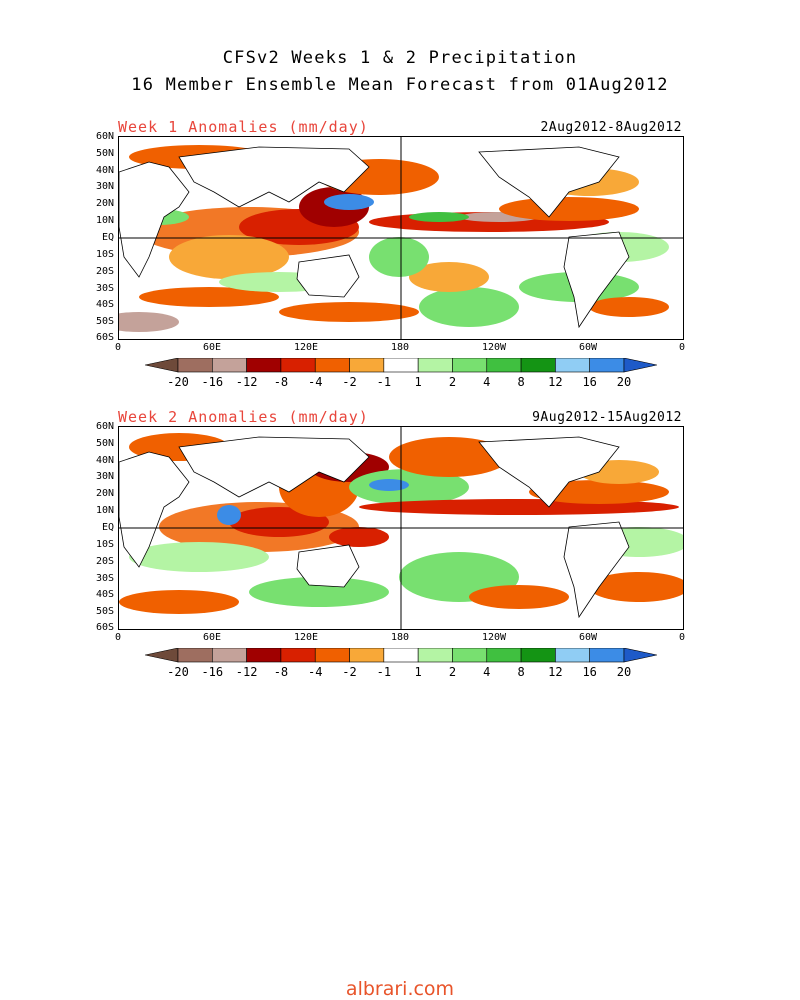 The height and width of the screenshot is (1000, 800). I want to click on colorbar-tick-label: -2, so click(349, 672).